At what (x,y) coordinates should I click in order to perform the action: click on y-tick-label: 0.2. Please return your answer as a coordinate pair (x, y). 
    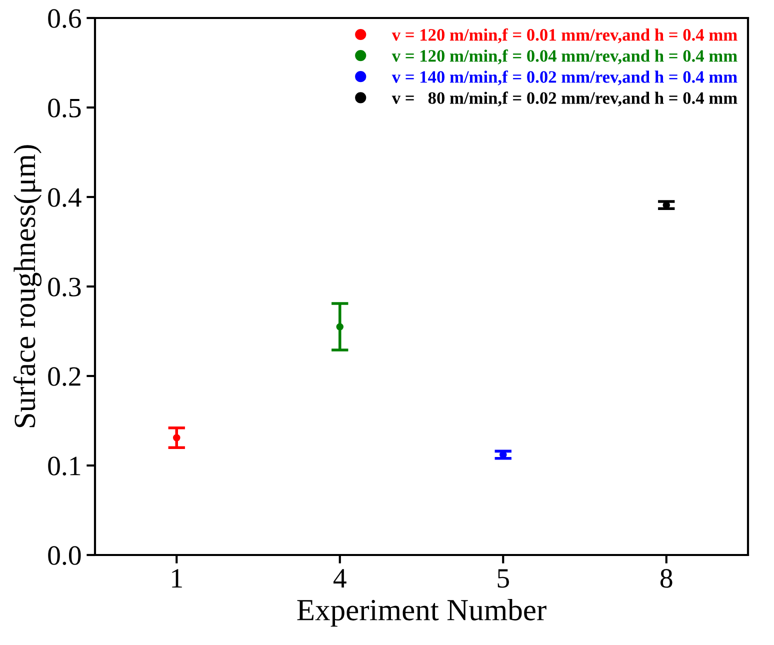
    Looking at the image, I should click on (64, 376).